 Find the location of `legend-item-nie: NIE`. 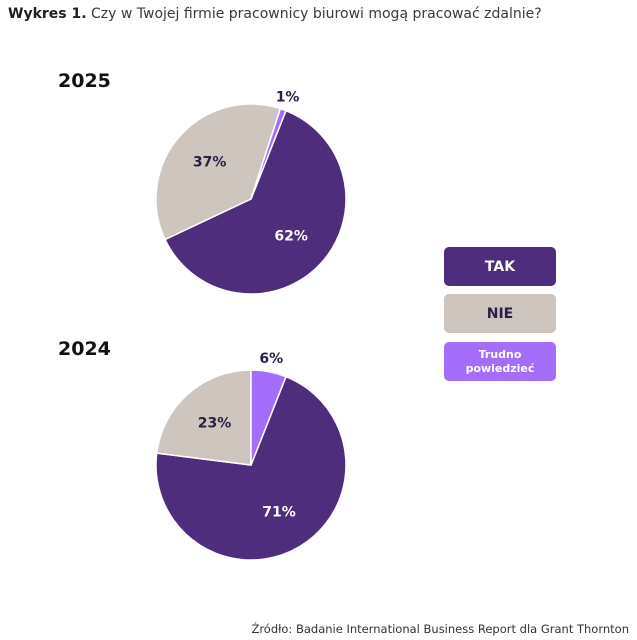

legend-item-nie: NIE is located at coordinates (500, 313).